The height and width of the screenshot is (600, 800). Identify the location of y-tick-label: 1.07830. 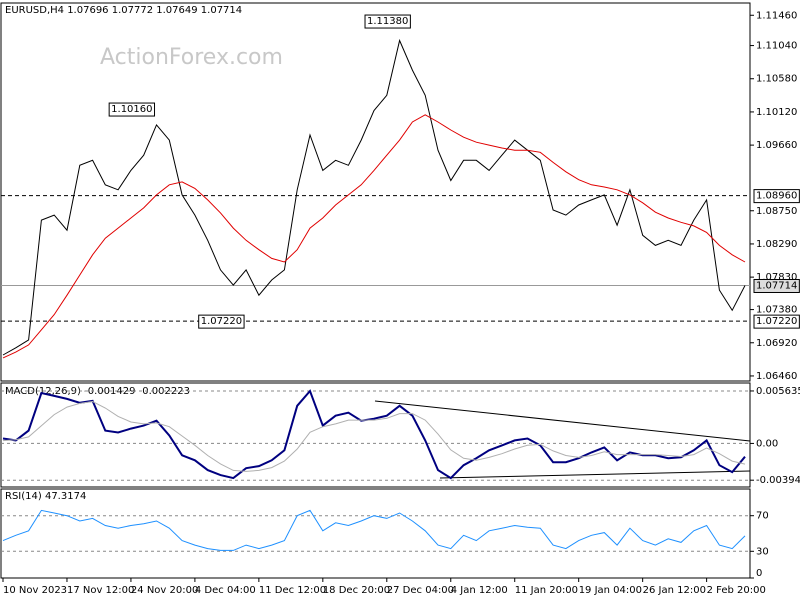
(776, 277).